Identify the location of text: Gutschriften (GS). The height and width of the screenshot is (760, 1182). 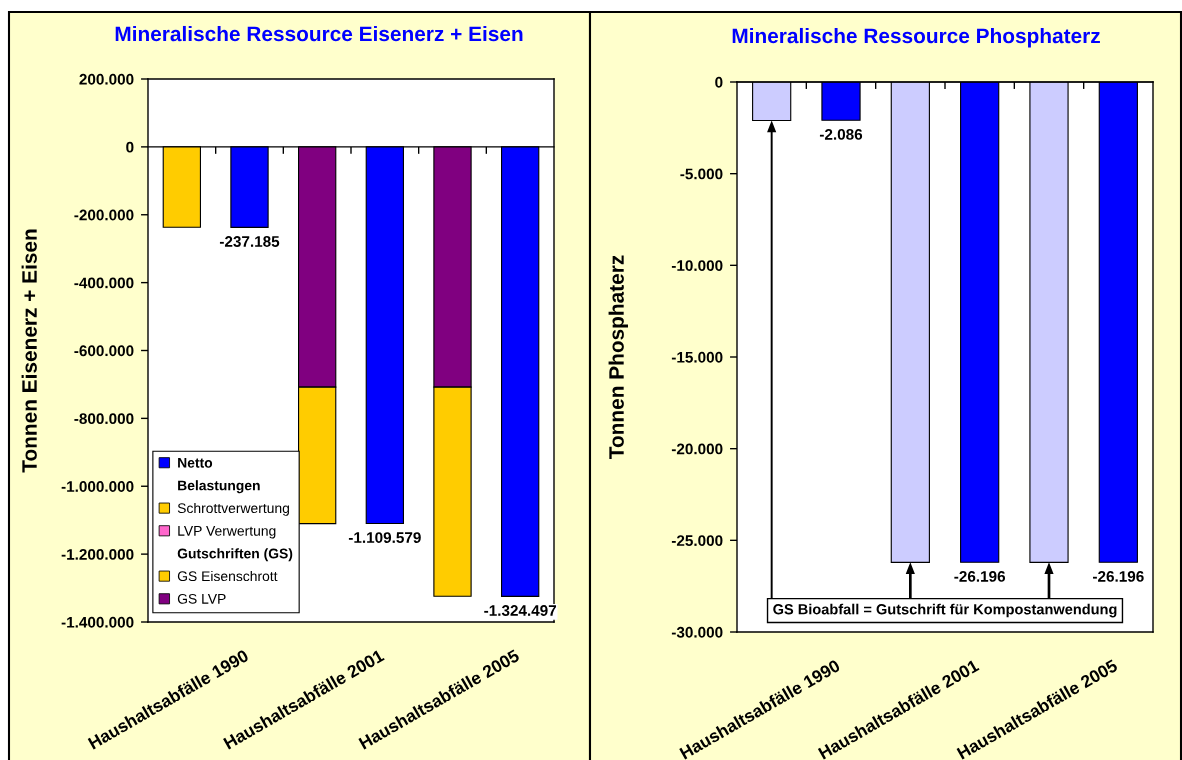
(235, 555).